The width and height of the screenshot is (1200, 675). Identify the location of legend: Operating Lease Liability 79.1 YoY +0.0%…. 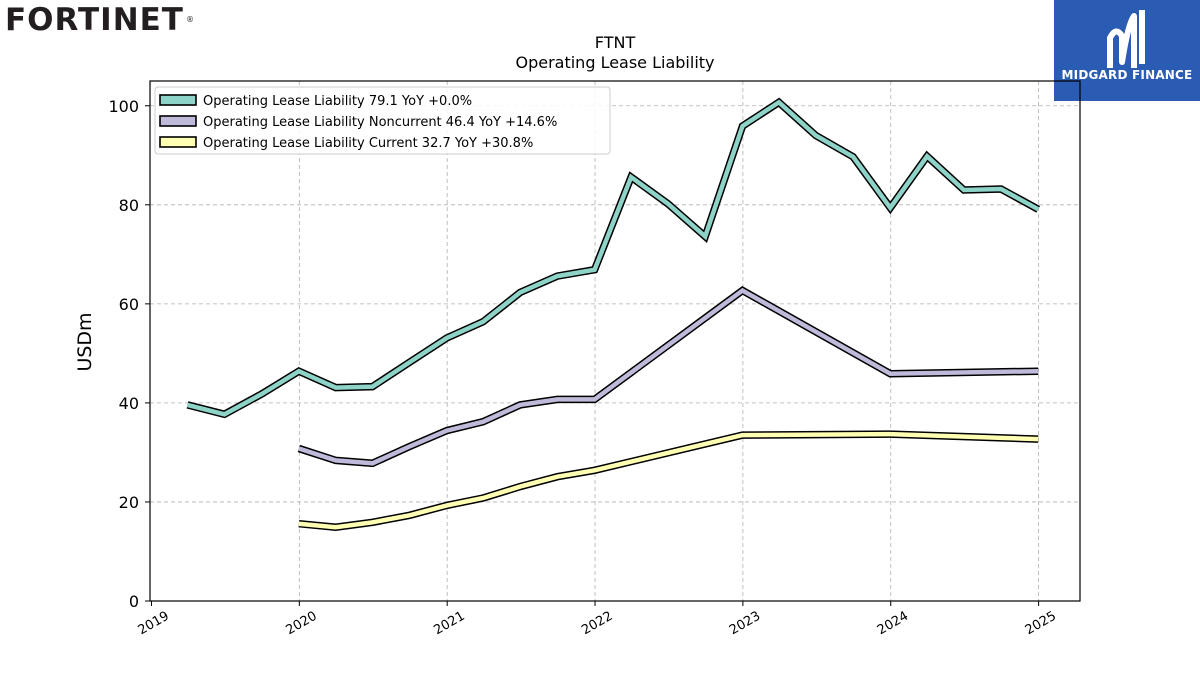
(382, 120).